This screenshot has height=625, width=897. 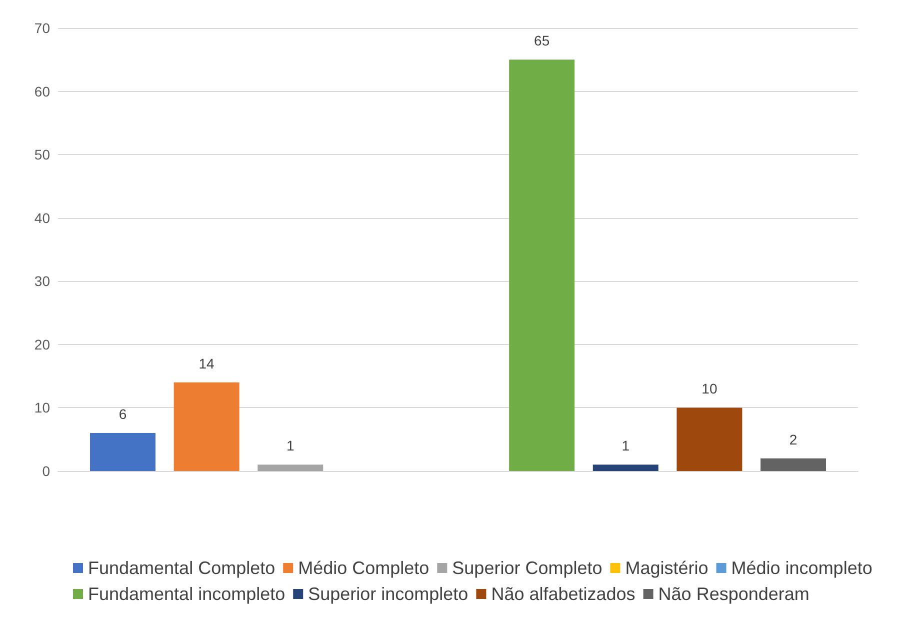 I want to click on legend-label: Médio Completo, so click(x=364, y=568).